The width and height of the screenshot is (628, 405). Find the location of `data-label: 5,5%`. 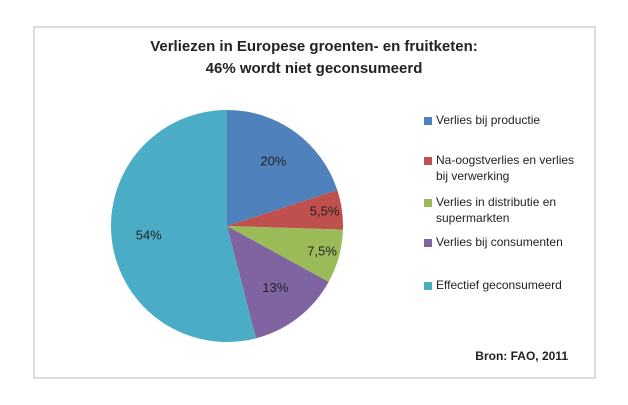

data-label: 5,5% is located at coordinates (325, 211).